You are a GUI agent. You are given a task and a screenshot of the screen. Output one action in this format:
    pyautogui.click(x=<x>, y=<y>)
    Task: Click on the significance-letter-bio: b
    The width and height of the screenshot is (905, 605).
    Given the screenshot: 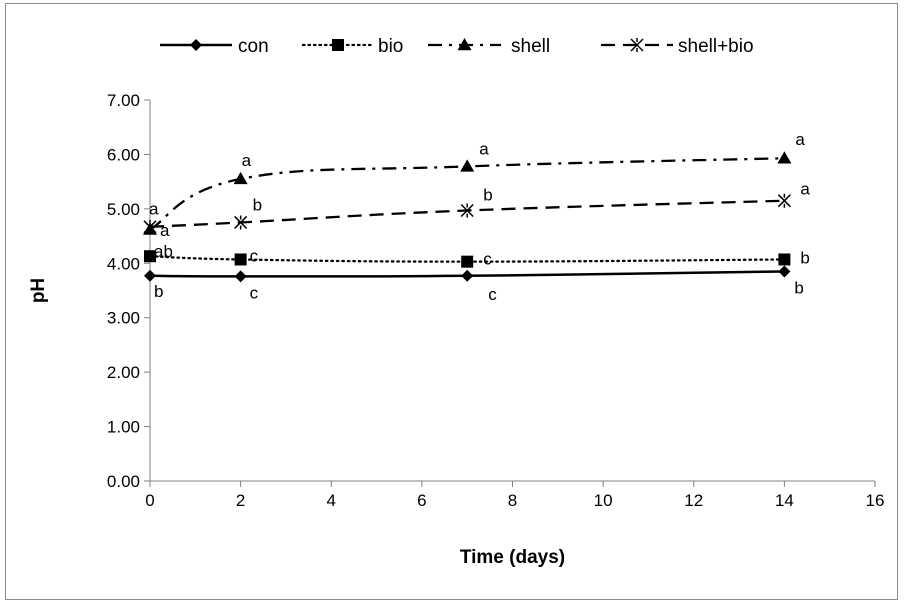 What is the action you would take?
    pyautogui.click(x=804, y=257)
    